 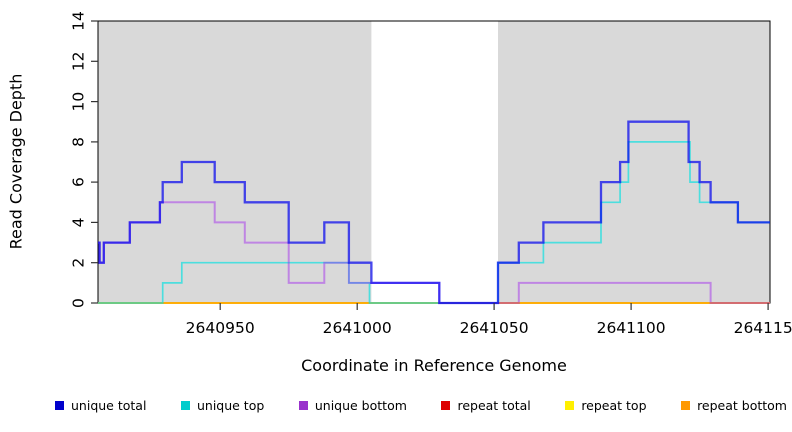 I want to click on y-tick-label: 0, so click(x=78, y=303).